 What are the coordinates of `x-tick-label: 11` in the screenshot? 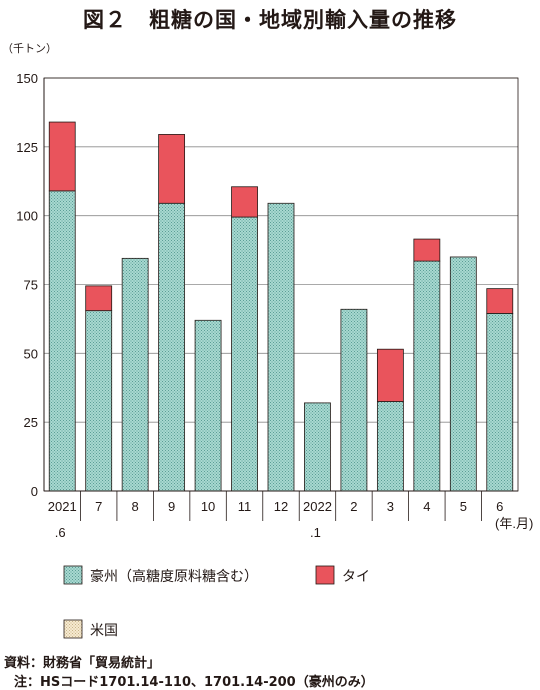 It's located at (245, 506).